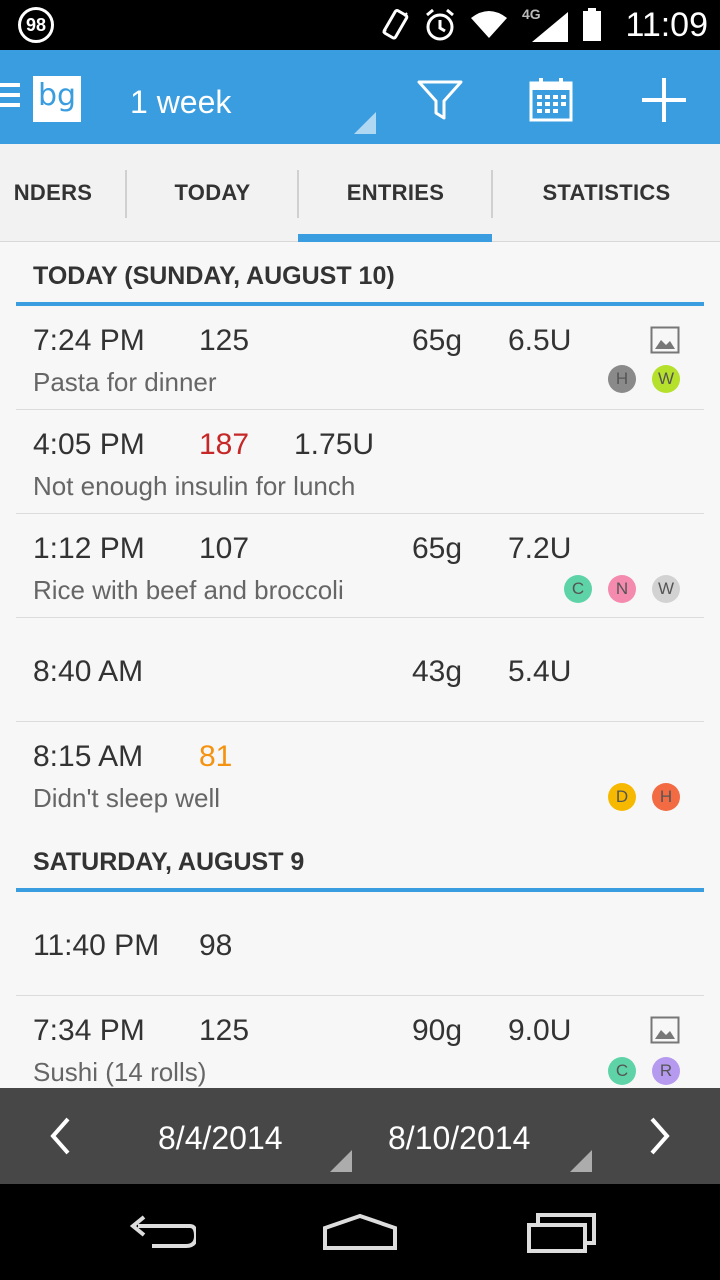  What do you see at coordinates (540, 340) in the screenshot?
I see `entry-insulin: 6.5U` at bounding box center [540, 340].